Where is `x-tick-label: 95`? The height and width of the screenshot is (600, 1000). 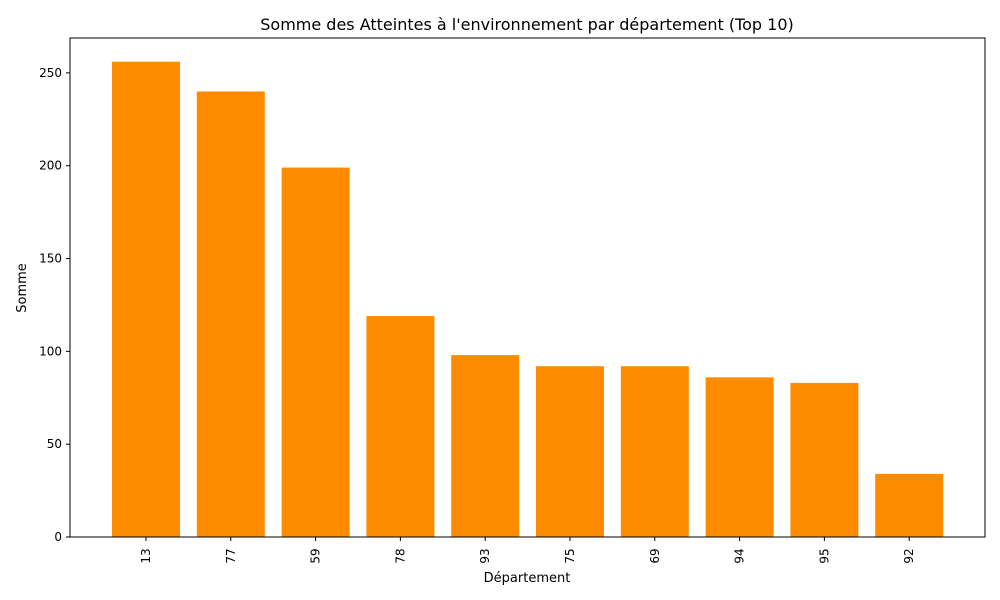
x-tick-label: 95 is located at coordinates (824, 555).